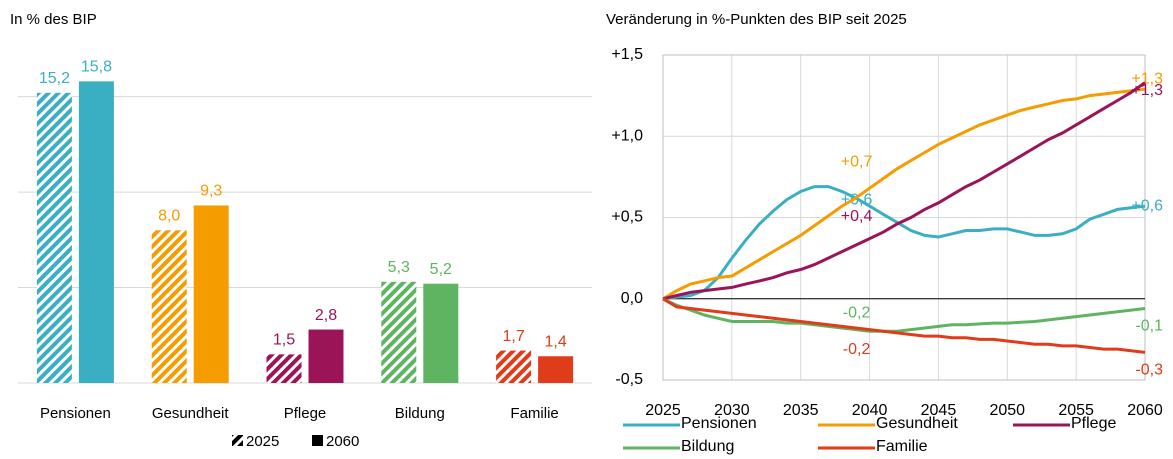 The height and width of the screenshot is (459, 1173). Describe the element at coordinates (96, 67) in the screenshot. I see `value-label: 15,8` at that location.